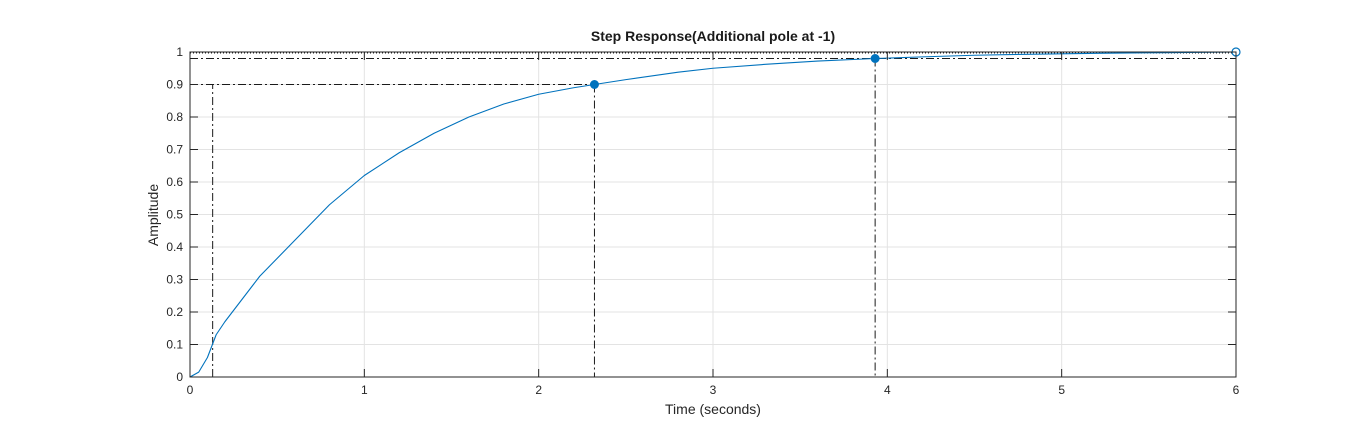 Image resolution: width=1366 pixels, height=422 pixels. Describe the element at coordinates (174, 182) in the screenshot. I see `y-tick-label: 0.6` at that location.